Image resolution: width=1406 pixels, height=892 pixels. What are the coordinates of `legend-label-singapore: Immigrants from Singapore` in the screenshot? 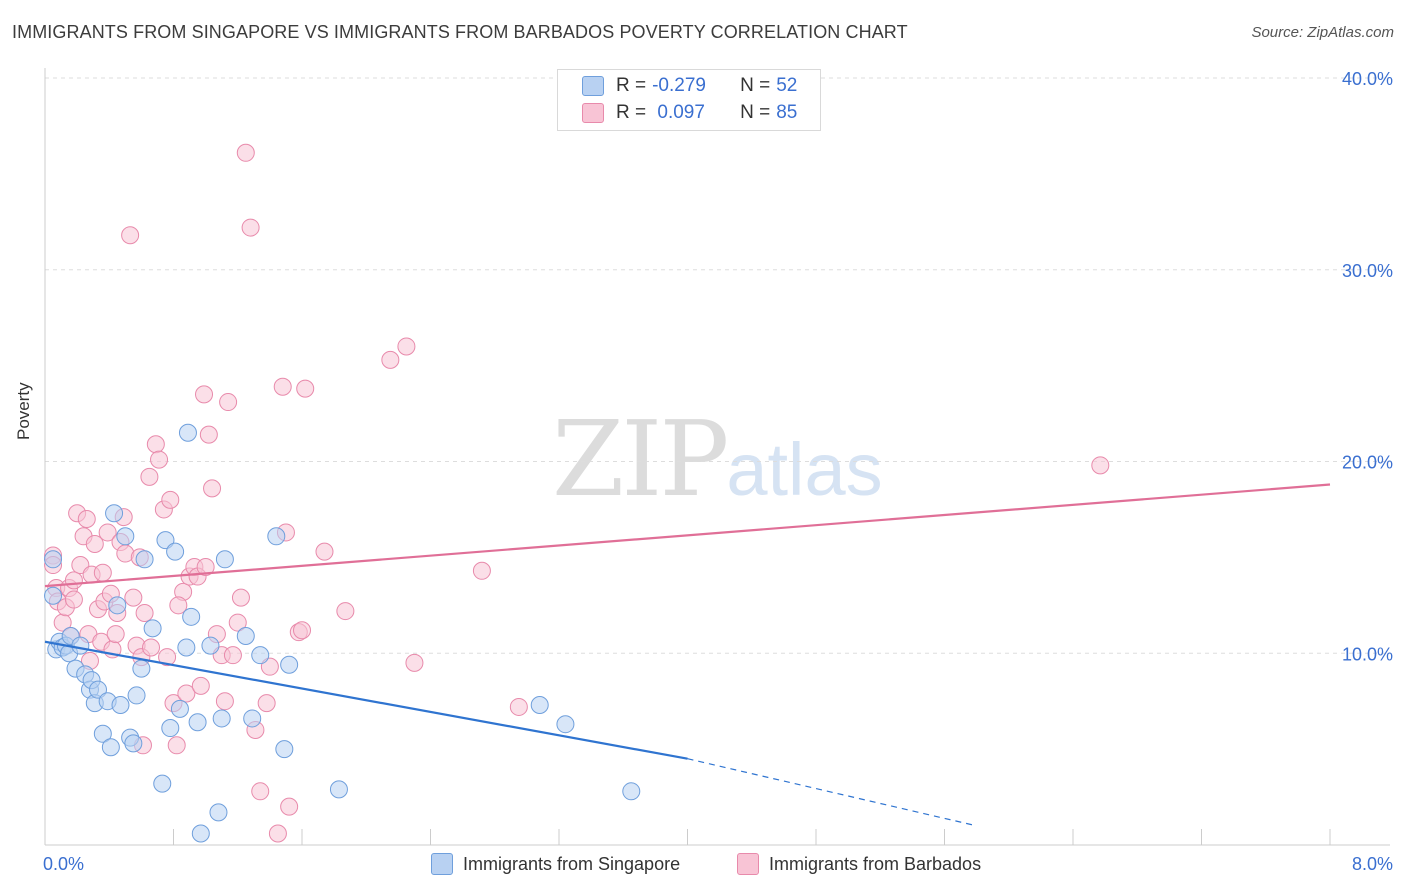 It's located at (572, 863).